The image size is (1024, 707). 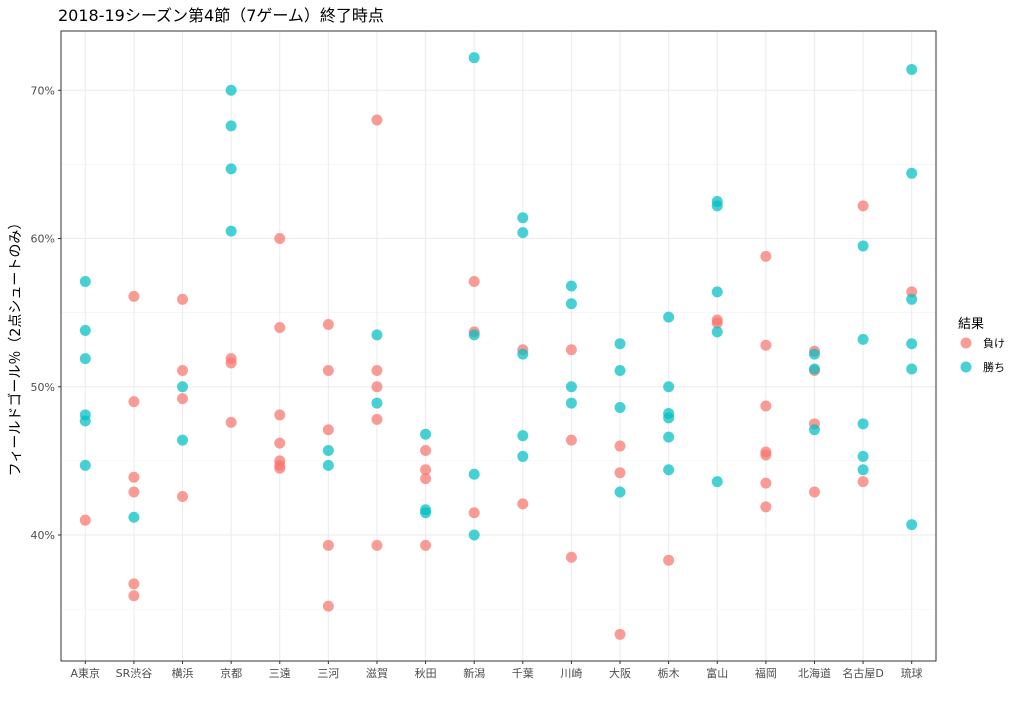 I want to click on x-tick-label: 栃木, so click(x=669, y=673).